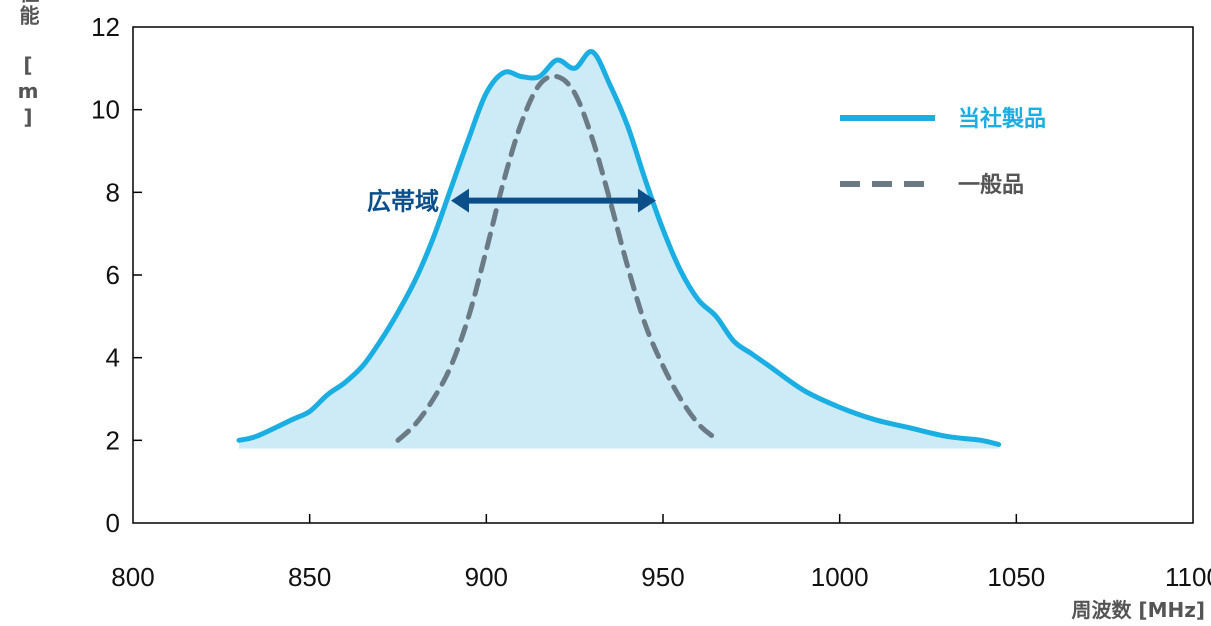 This screenshot has width=1211, height=626. What do you see at coordinates (113, 192) in the screenshot?
I see `y-tick-label: 8` at bounding box center [113, 192].